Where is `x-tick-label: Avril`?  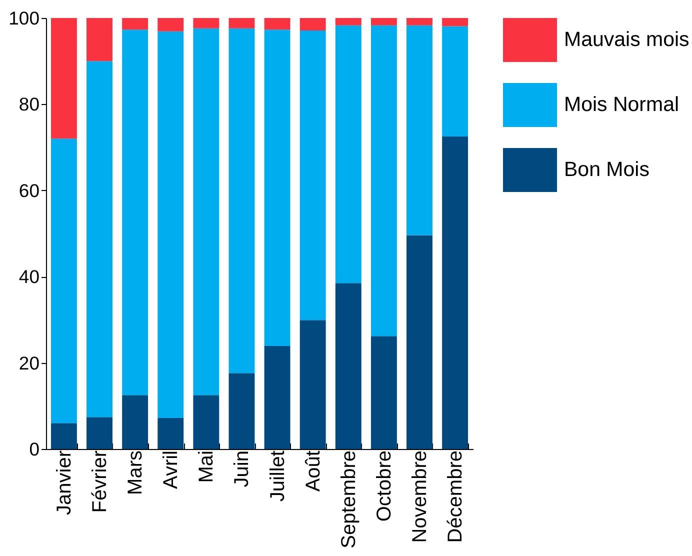
x-tick-label: Avril is located at coordinates (171, 470).